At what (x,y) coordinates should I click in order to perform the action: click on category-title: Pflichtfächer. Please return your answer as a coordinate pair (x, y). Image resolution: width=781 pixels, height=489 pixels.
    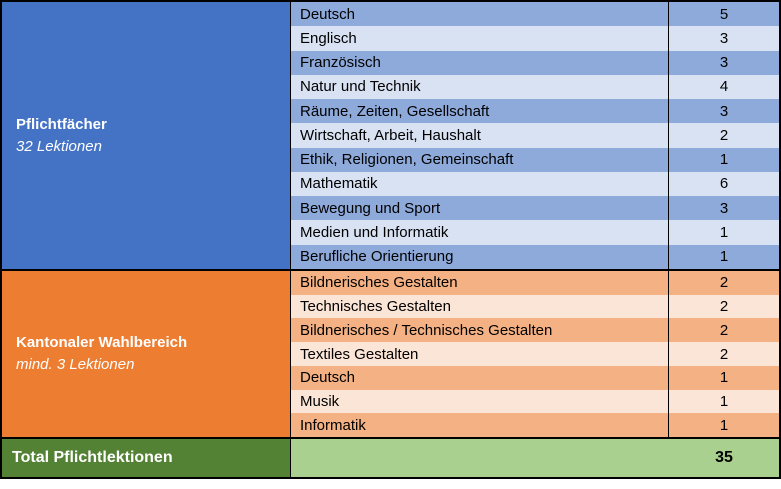
    Looking at the image, I should click on (61, 124).